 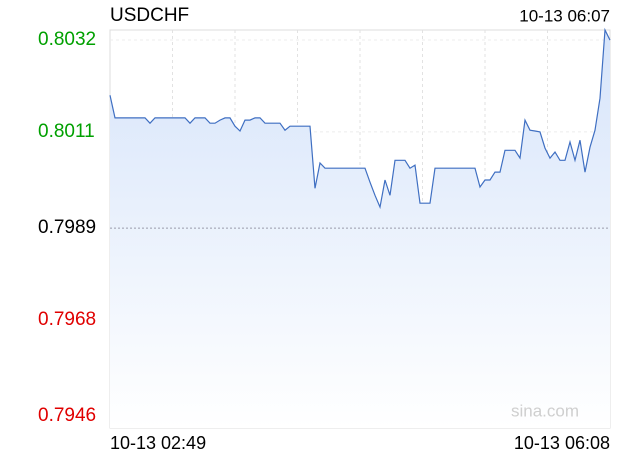 I want to click on chart-title: USDCHF, so click(x=149, y=15).